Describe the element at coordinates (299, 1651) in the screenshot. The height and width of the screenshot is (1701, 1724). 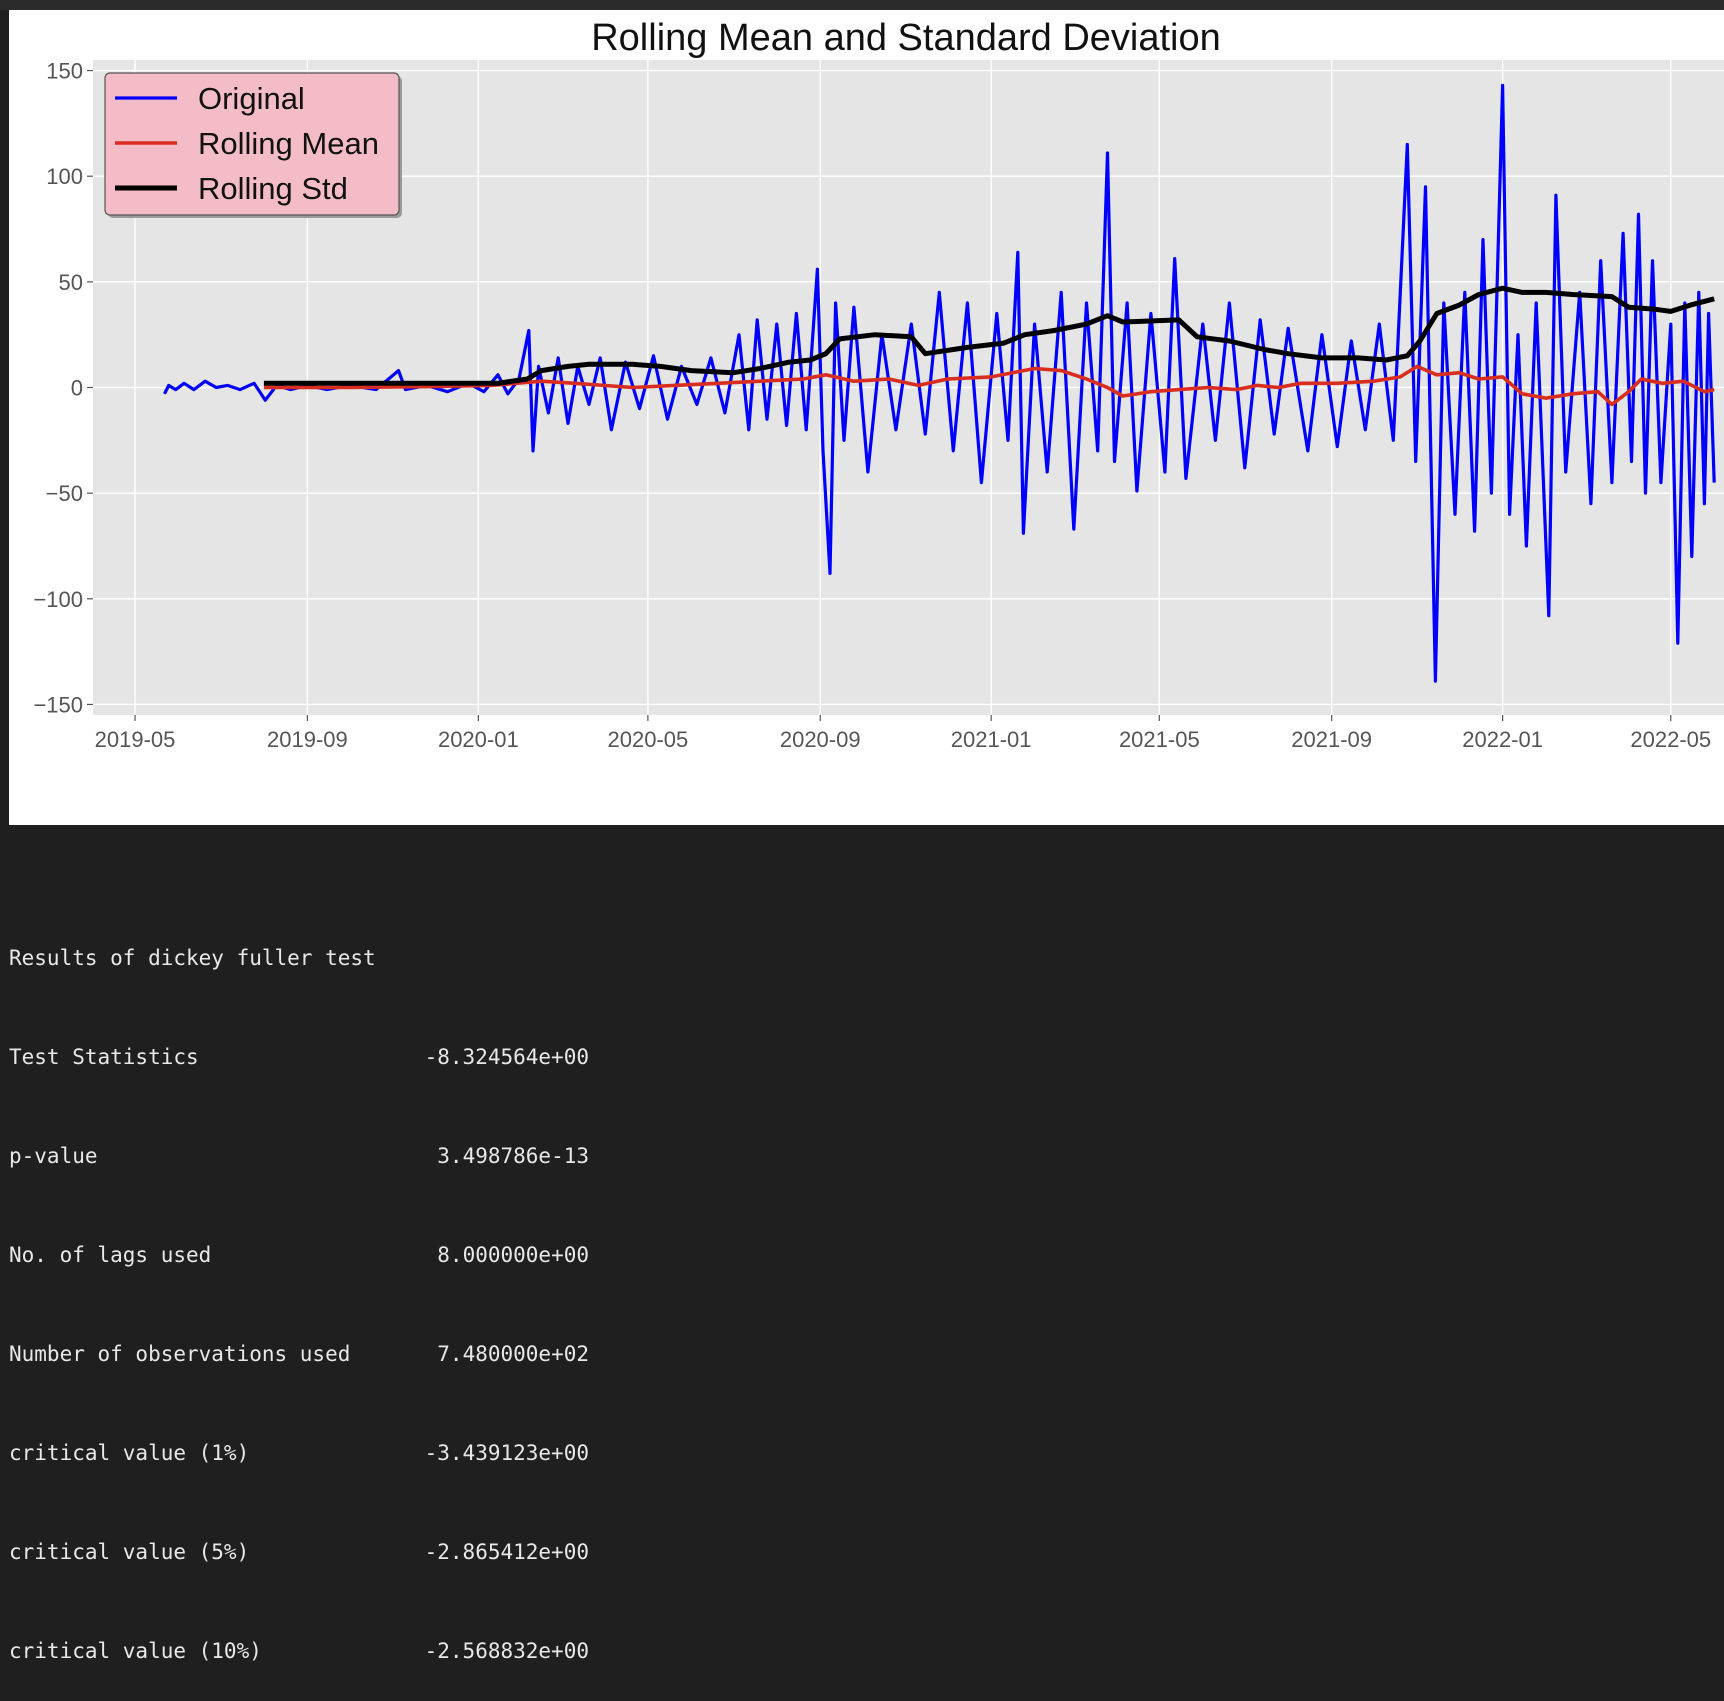
I see `output-row: critical value (10%) -2.568832e+00` at that location.